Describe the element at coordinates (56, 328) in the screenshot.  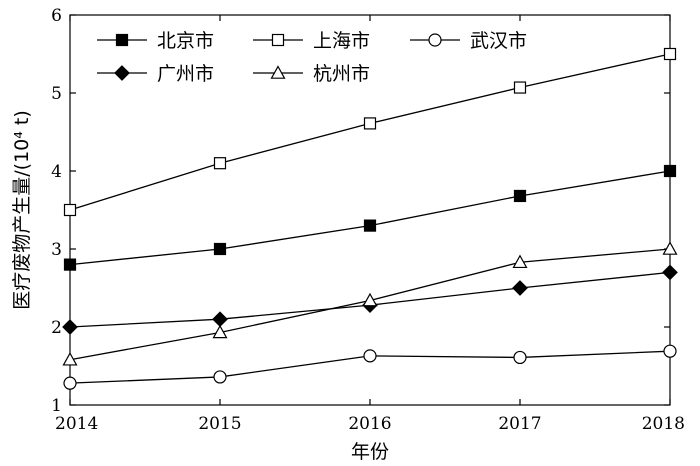
I see `y-tick-label: 2` at that location.